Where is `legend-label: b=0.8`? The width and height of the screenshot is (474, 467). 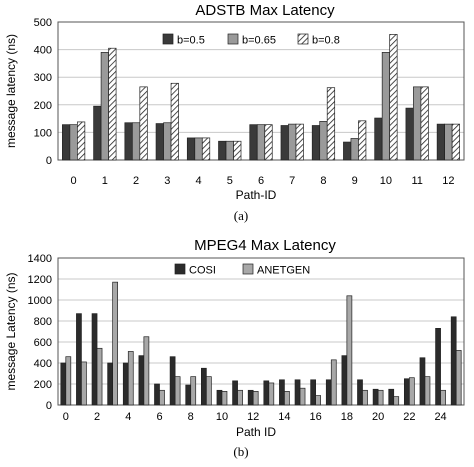
legend-label: b=0.8 is located at coordinates (326, 41).